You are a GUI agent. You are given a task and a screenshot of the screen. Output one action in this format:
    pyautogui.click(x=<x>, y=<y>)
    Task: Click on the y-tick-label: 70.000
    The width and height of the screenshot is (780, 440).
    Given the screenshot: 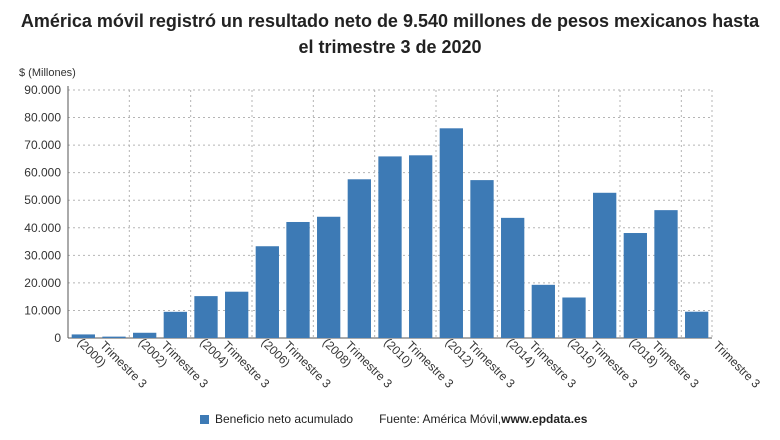 What is the action you would take?
    pyautogui.click(x=42, y=145)
    